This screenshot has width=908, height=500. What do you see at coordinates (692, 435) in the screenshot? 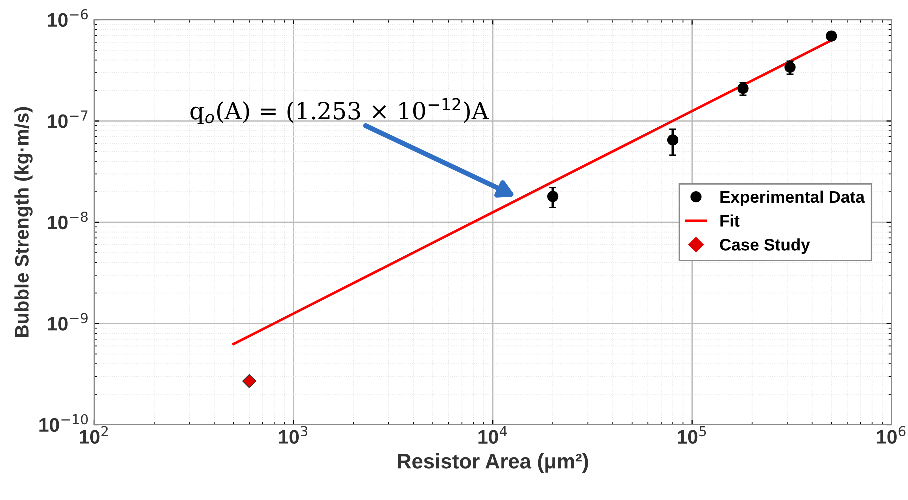
I see `x-tick-label: 10$^{5}$` at bounding box center [692, 435].